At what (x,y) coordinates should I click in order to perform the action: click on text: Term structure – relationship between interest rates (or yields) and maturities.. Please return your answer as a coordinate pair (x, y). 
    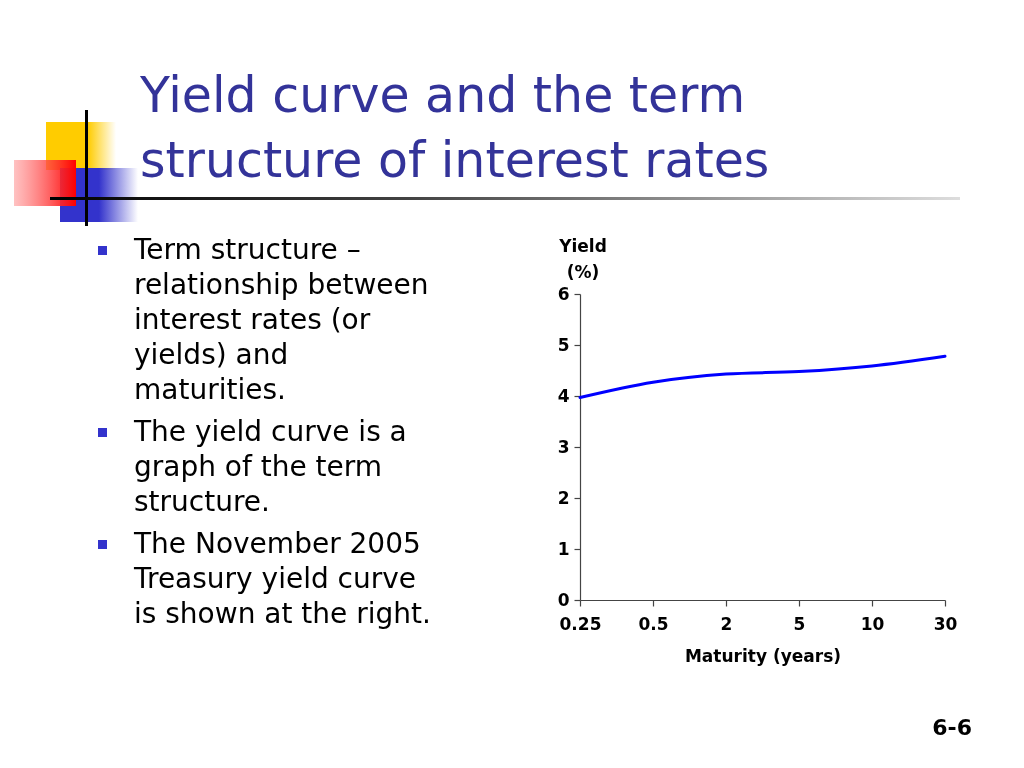
    Looking at the image, I should click on (281, 319).